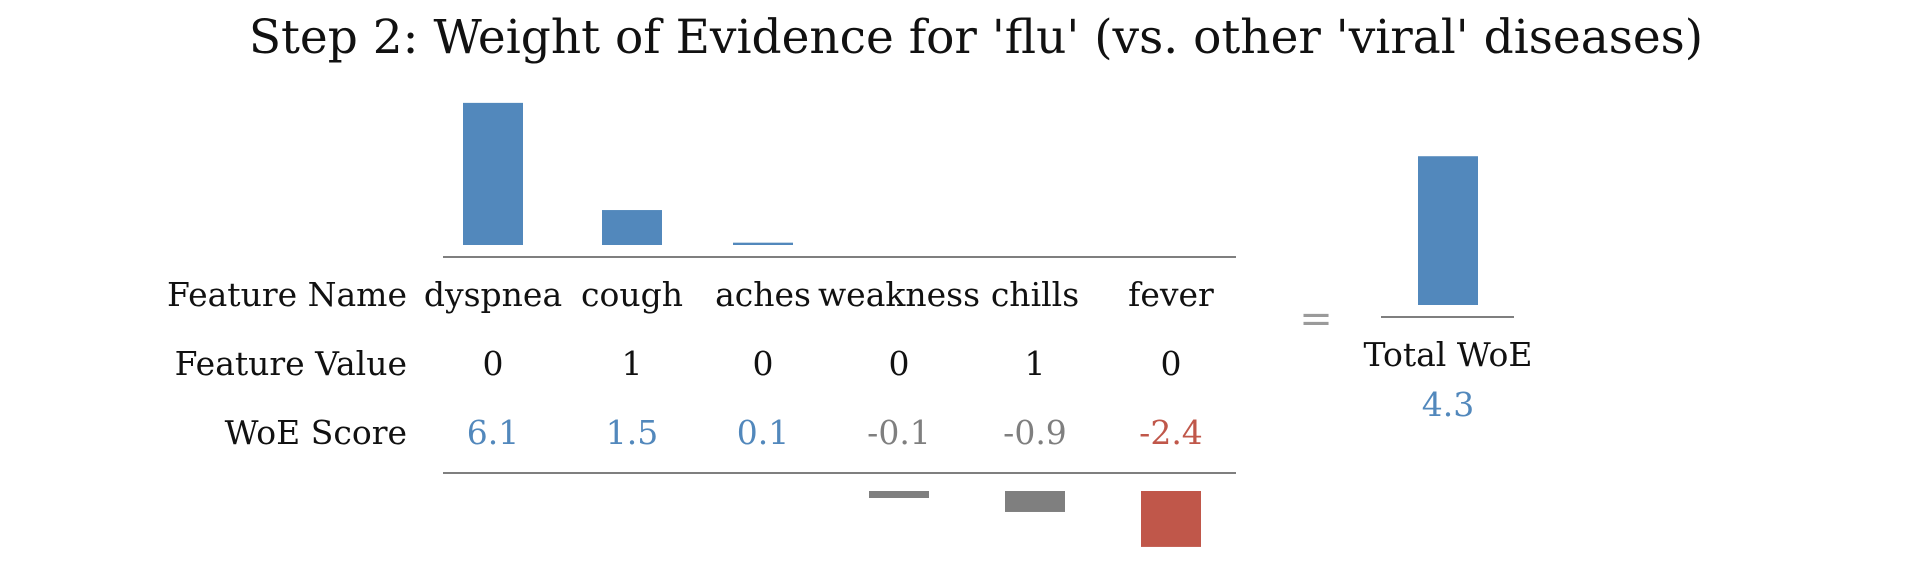  I want to click on total-group: Total WoE 4.3, so click(1448, 290).